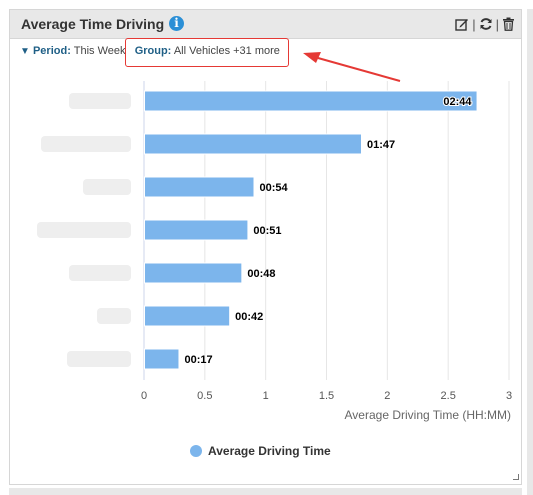 The width and height of the screenshot is (533, 495). I want to click on resize-handle, so click(516, 477).